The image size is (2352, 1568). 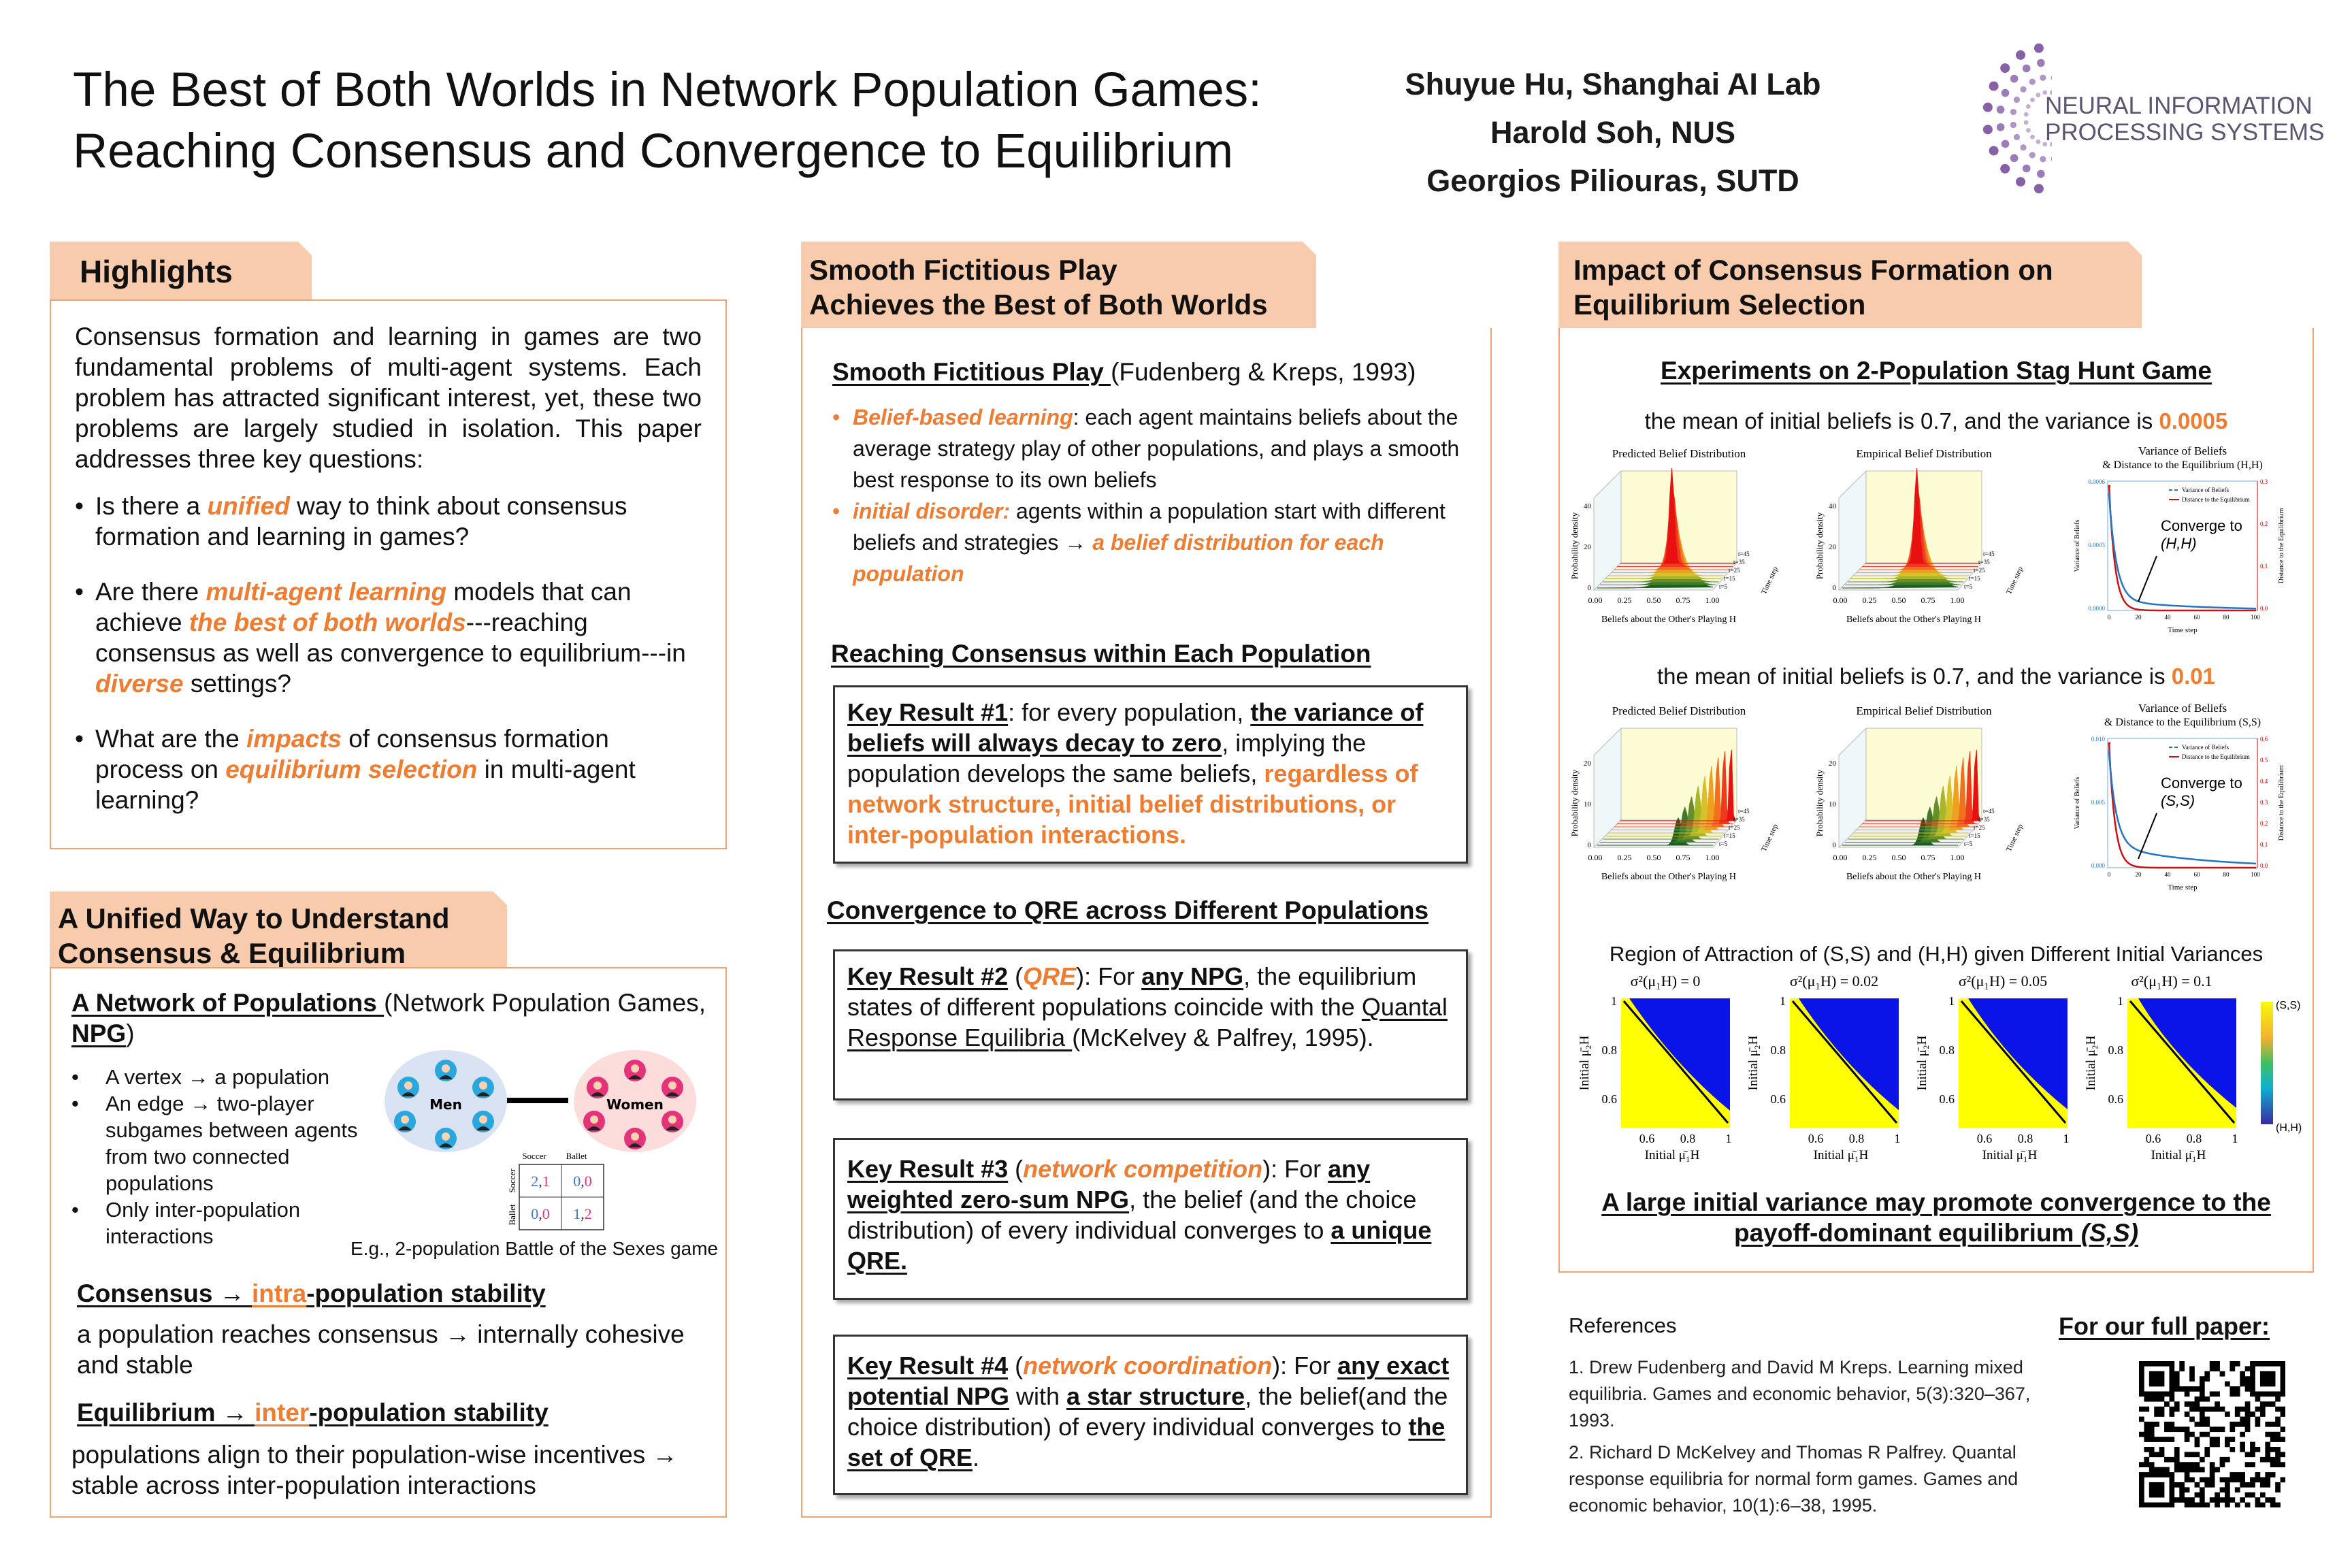 What do you see at coordinates (541, 1181) in the screenshot?
I see `payoff-cell: 2,1` at bounding box center [541, 1181].